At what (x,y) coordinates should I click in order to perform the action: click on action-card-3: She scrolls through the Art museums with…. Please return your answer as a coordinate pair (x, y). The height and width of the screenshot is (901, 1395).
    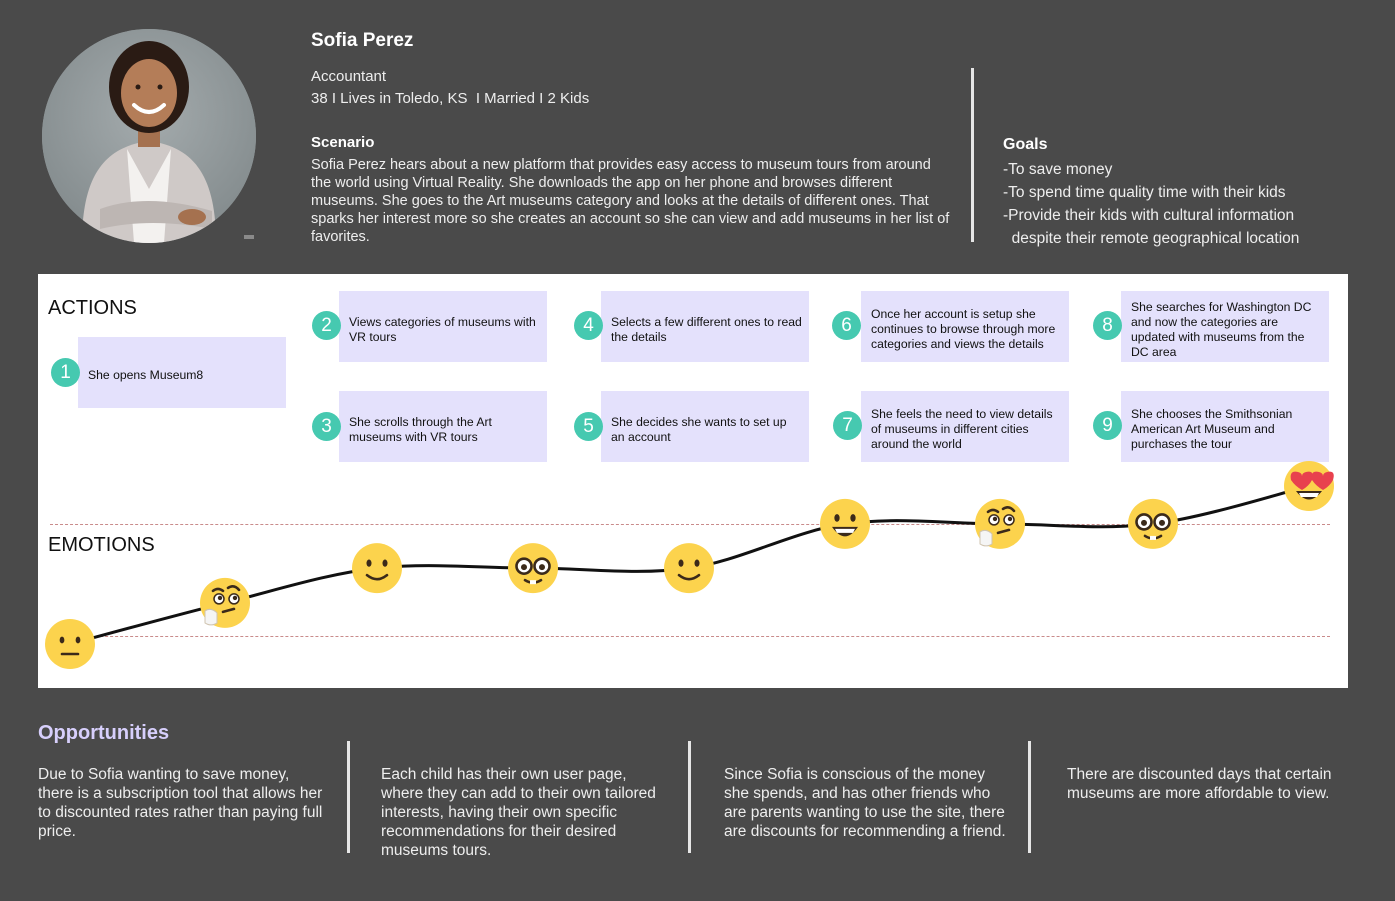
    Looking at the image, I should click on (443, 426).